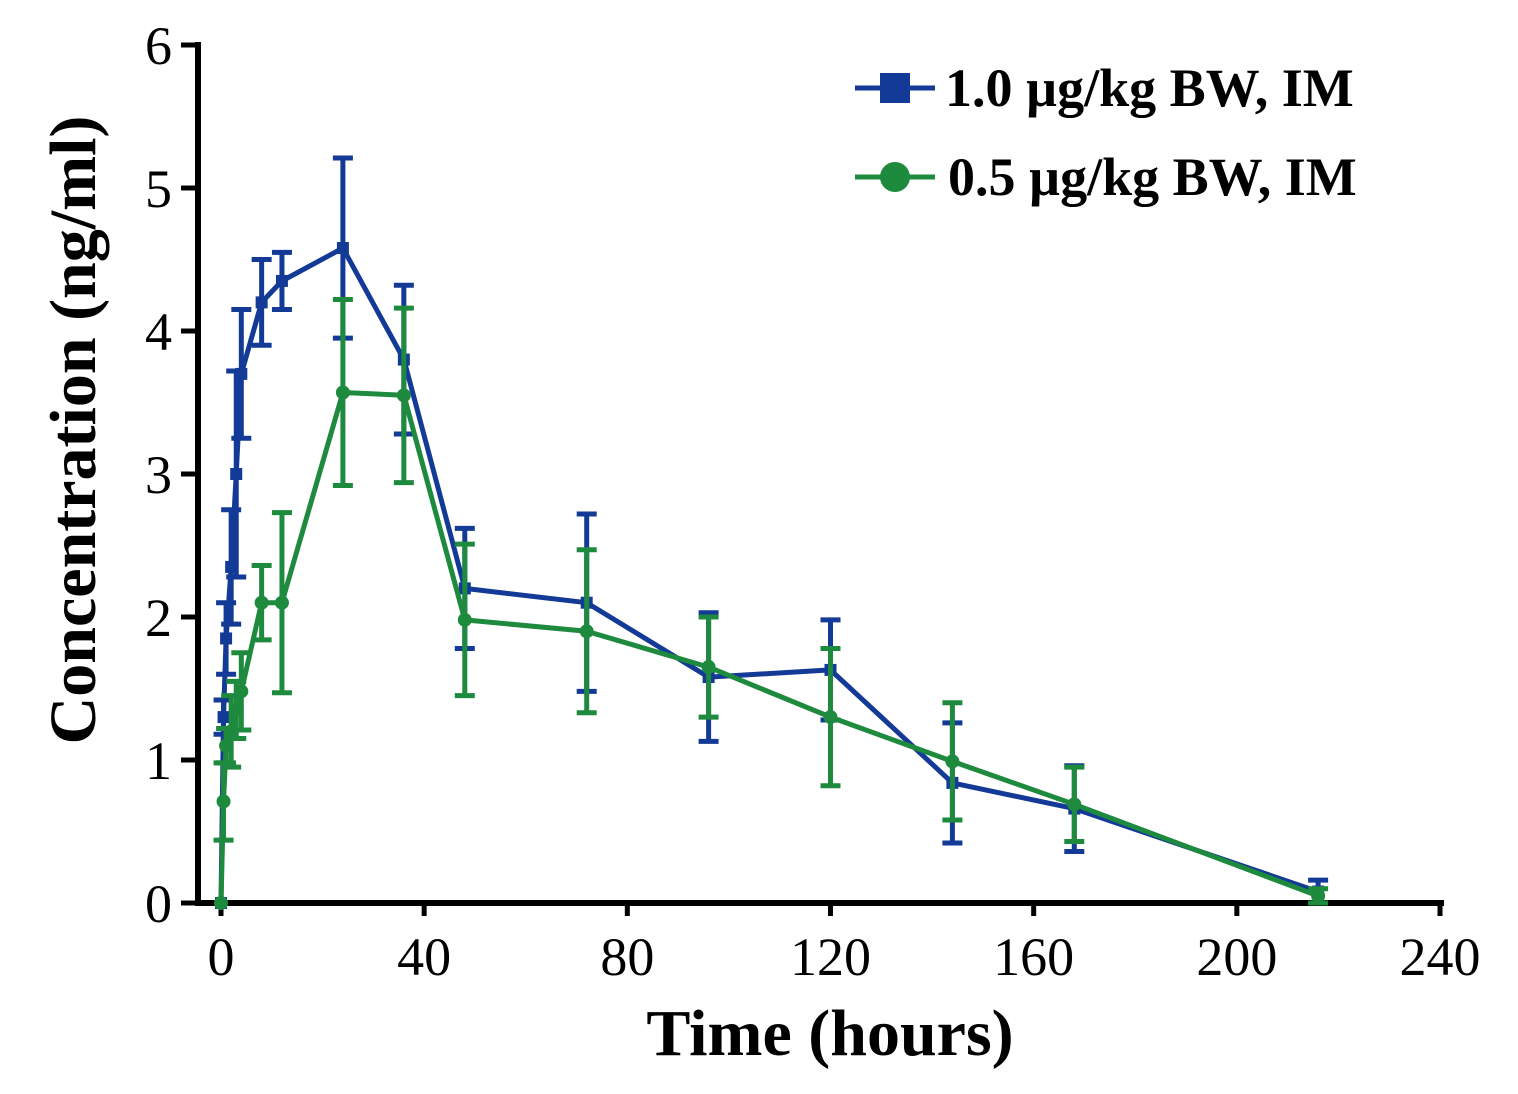  What do you see at coordinates (1236, 957) in the screenshot?
I see `x-tick-label: 200` at bounding box center [1236, 957].